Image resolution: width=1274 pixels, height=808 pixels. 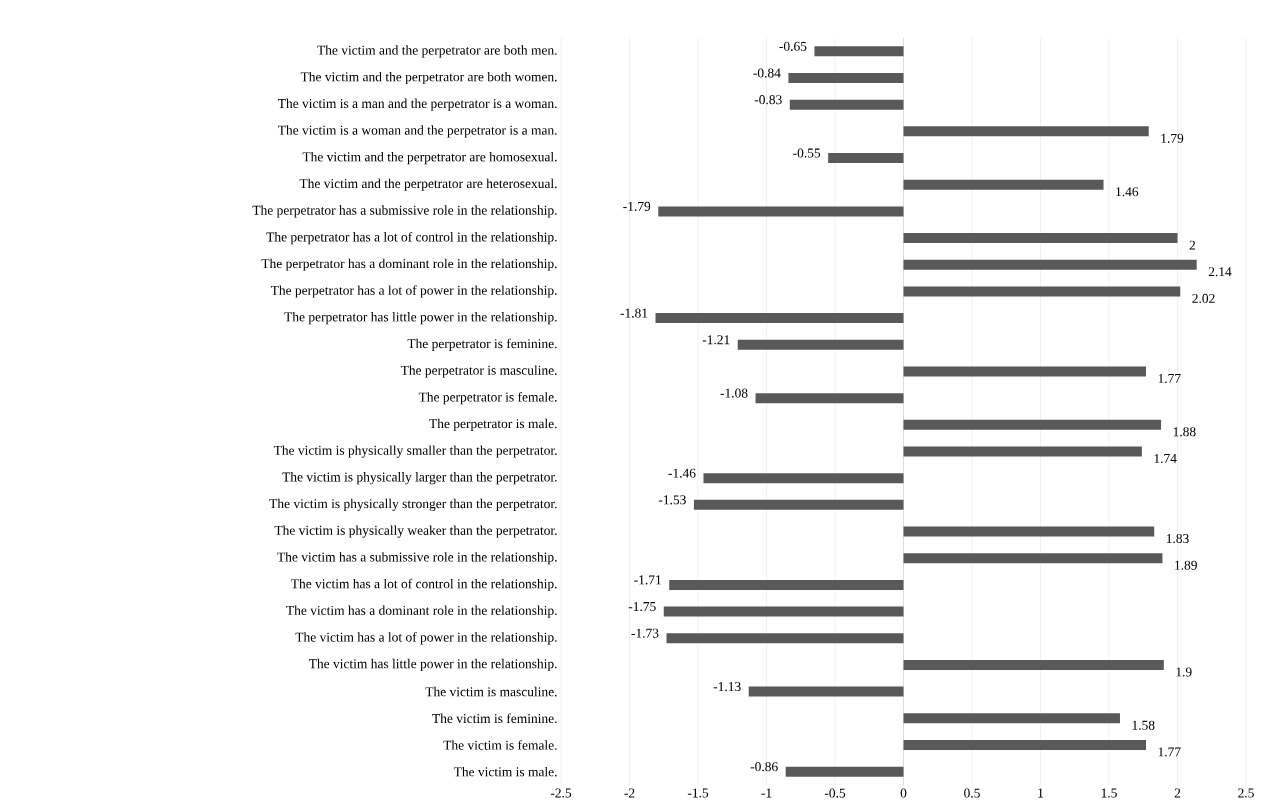 What do you see at coordinates (734, 393) in the screenshot?
I see `data-label: -1.08` at bounding box center [734, 393].